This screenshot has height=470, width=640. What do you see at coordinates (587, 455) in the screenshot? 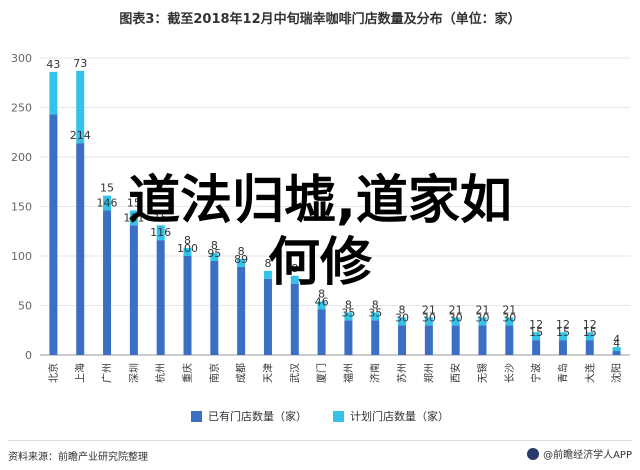
I see `brand-label: @前瞻经济学人APP` at bounding box center [587, 455].